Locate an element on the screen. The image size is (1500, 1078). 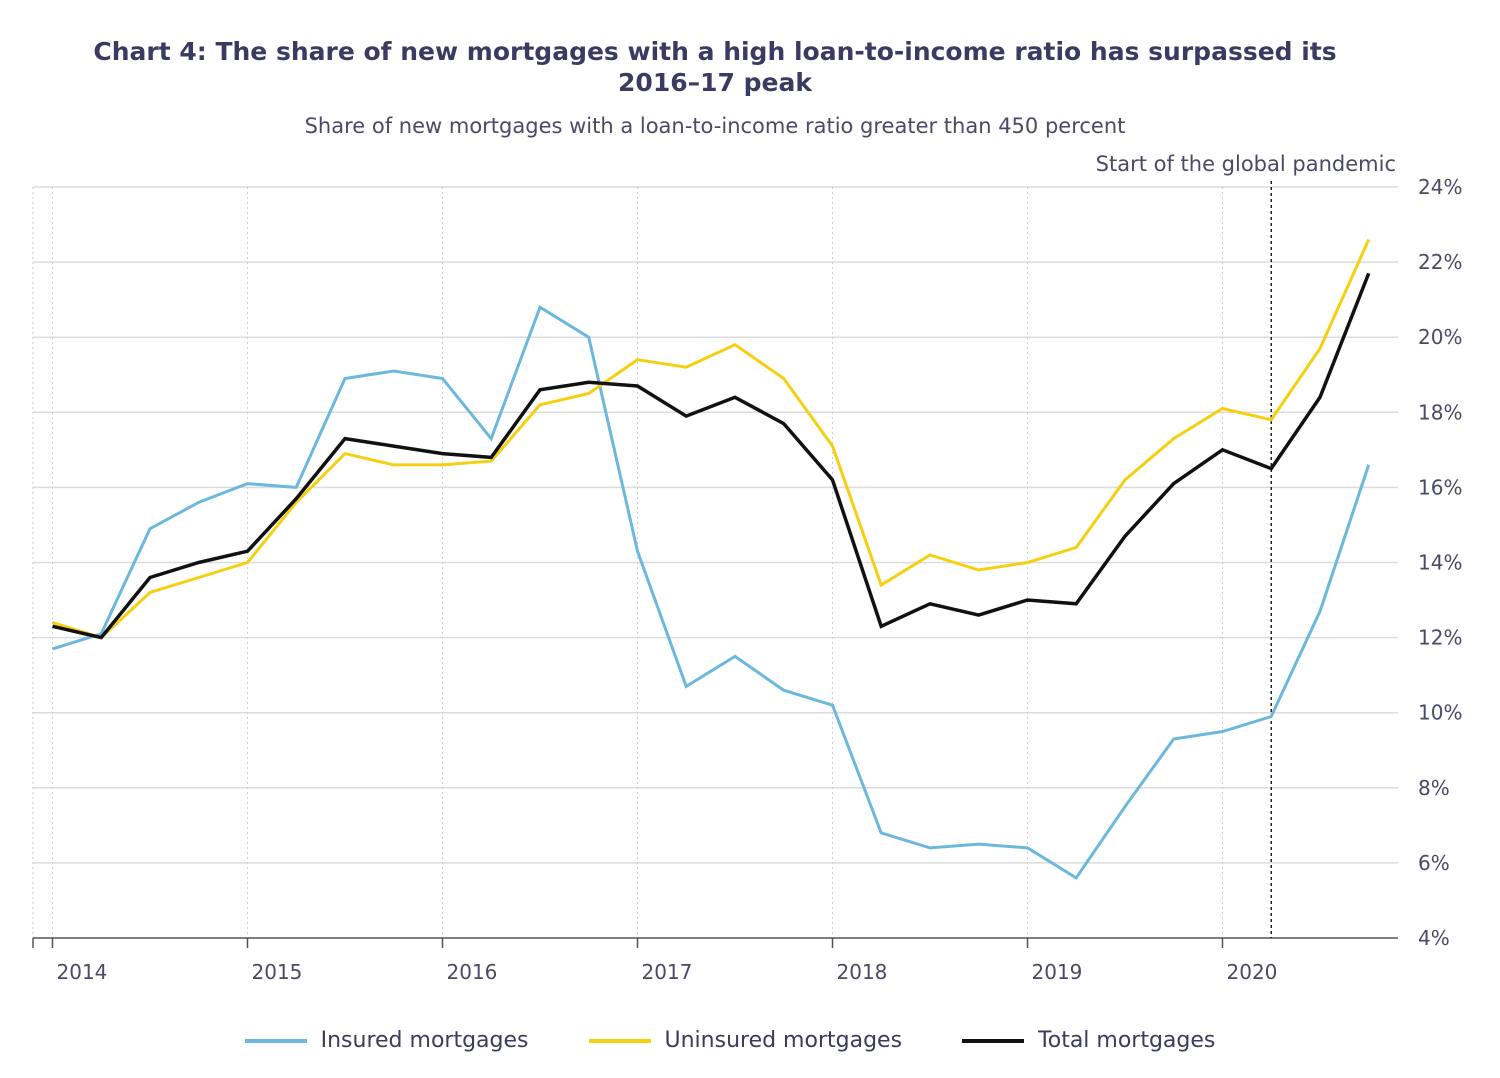
legend-item-uninsured: Uninsured mortgages is located at coordinates (745, 1040).